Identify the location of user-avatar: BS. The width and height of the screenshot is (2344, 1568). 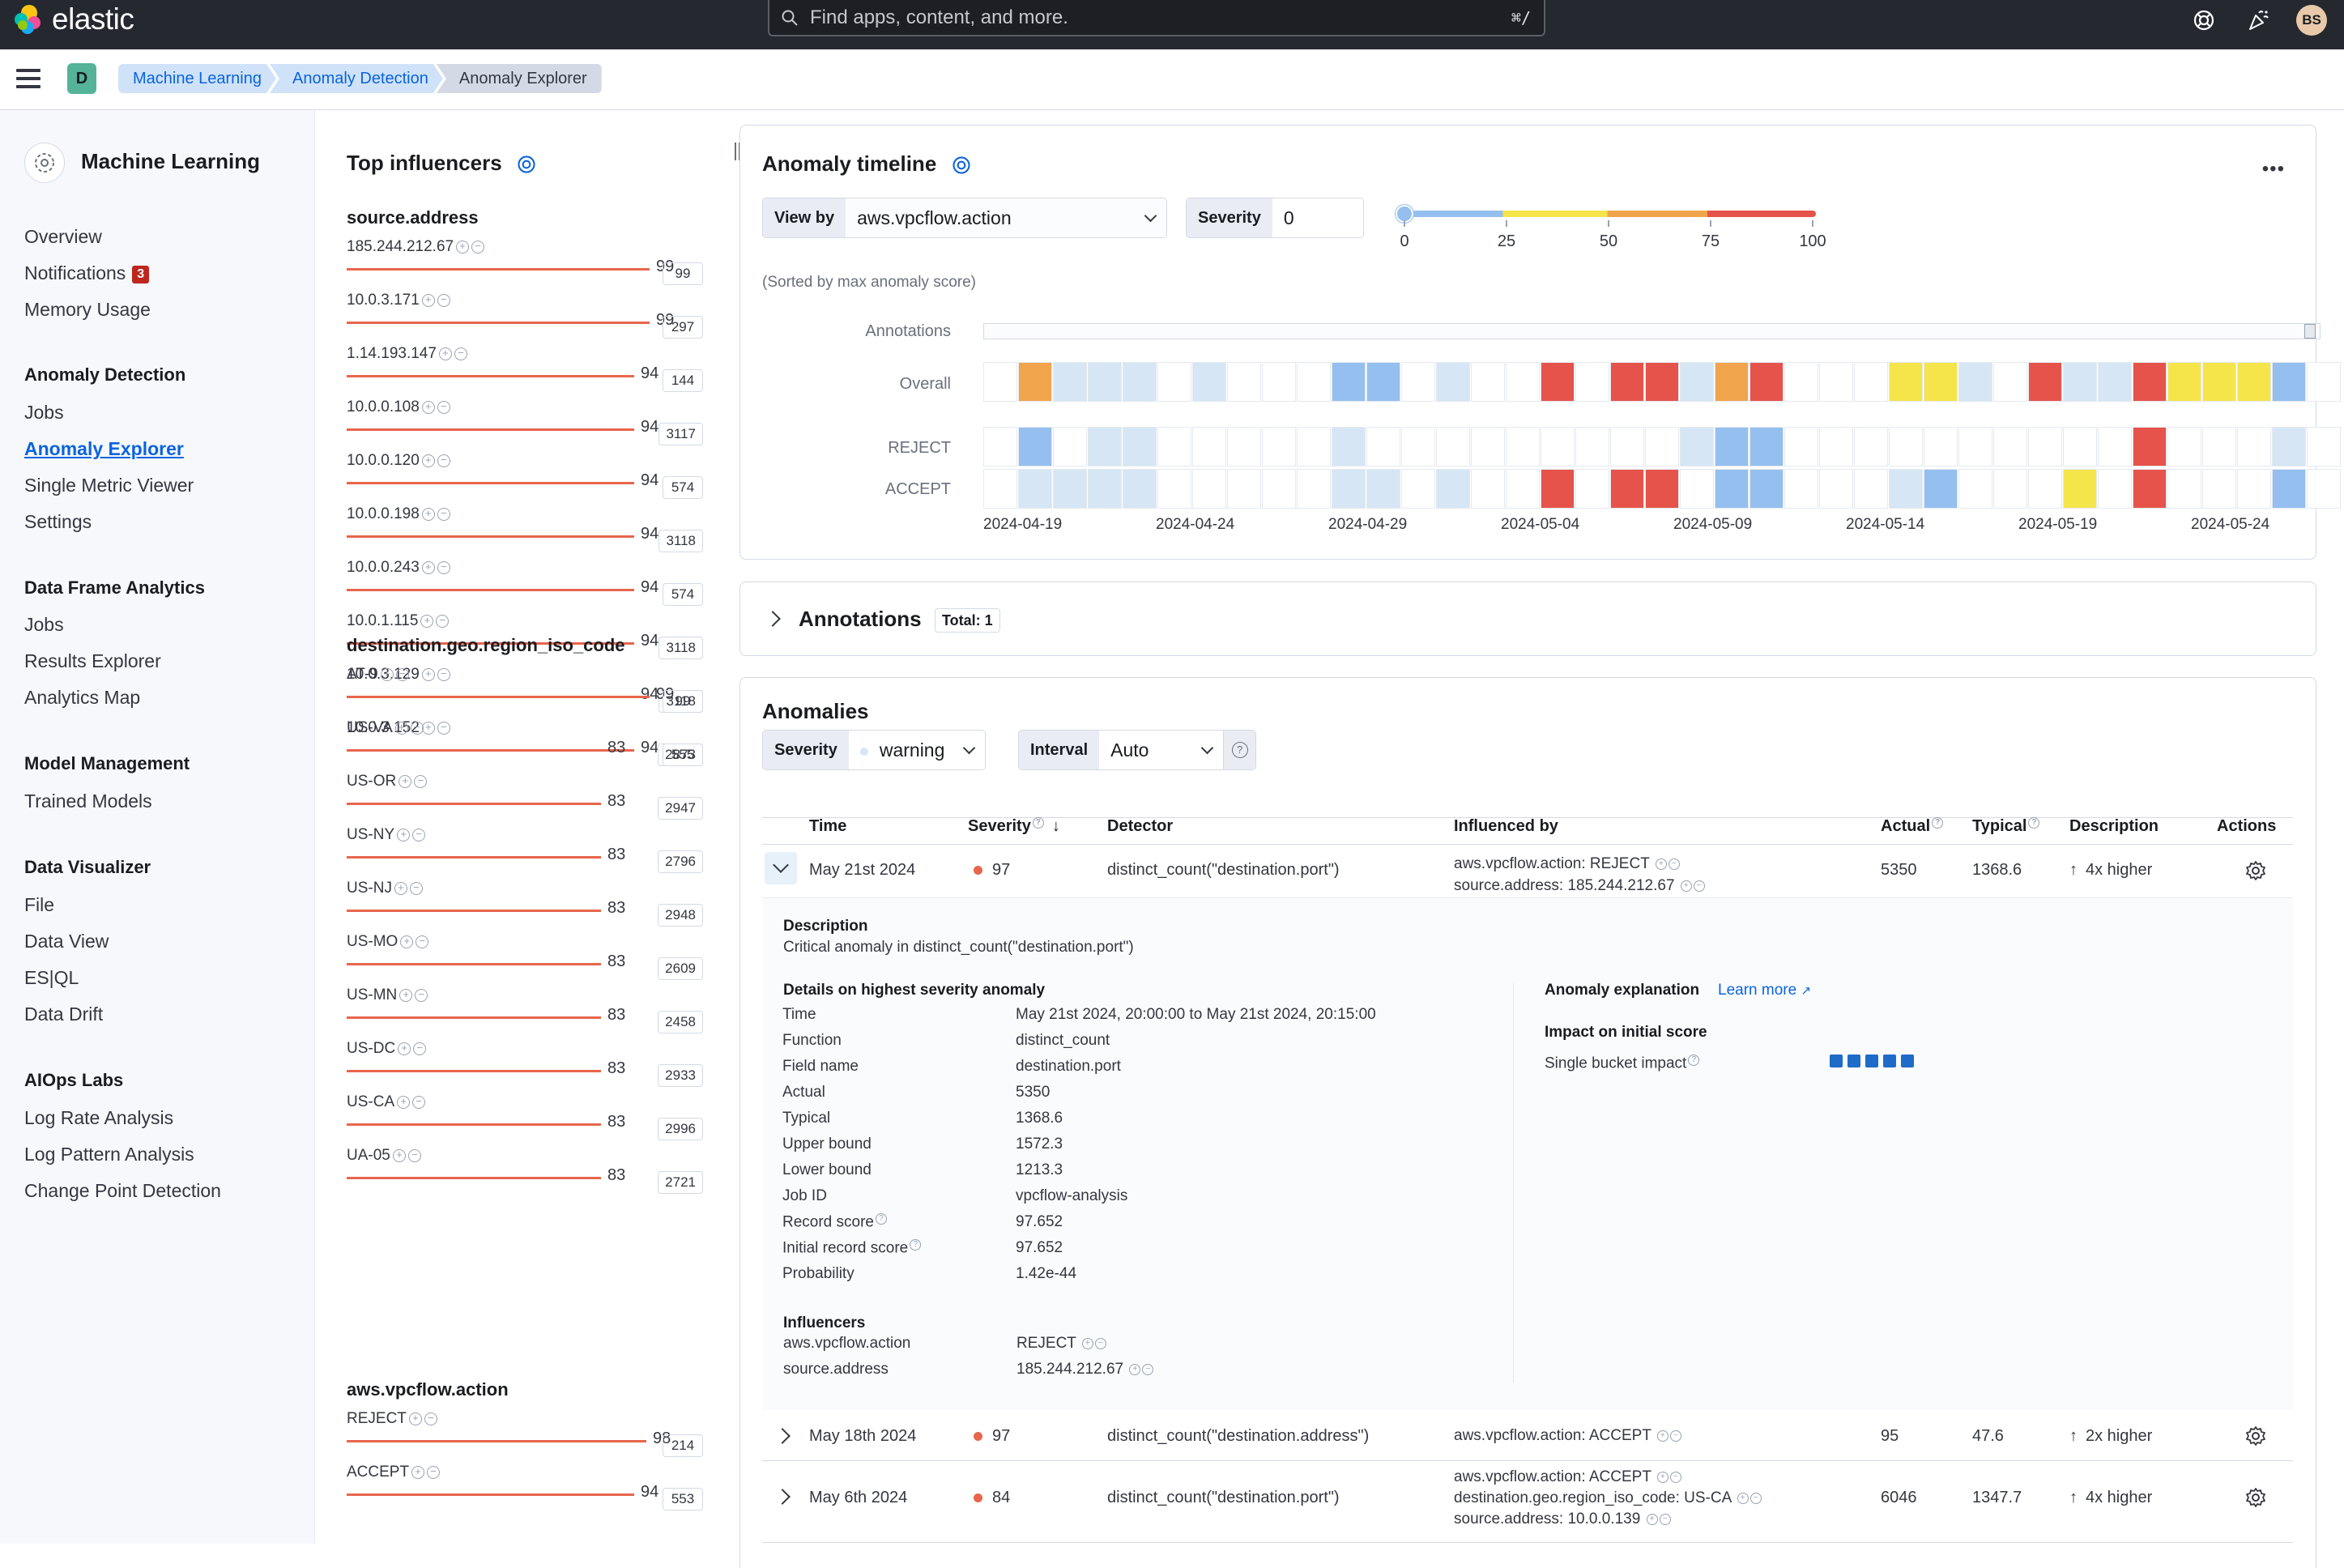
(2311, 20).